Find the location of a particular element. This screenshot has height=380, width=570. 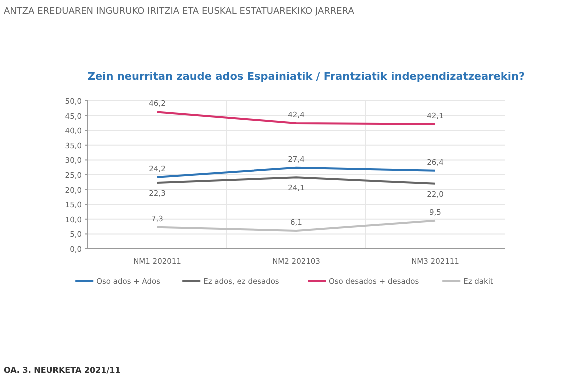

text: OA. 3. NEURKETA 2021/11 is located at coordinates (63, 370).